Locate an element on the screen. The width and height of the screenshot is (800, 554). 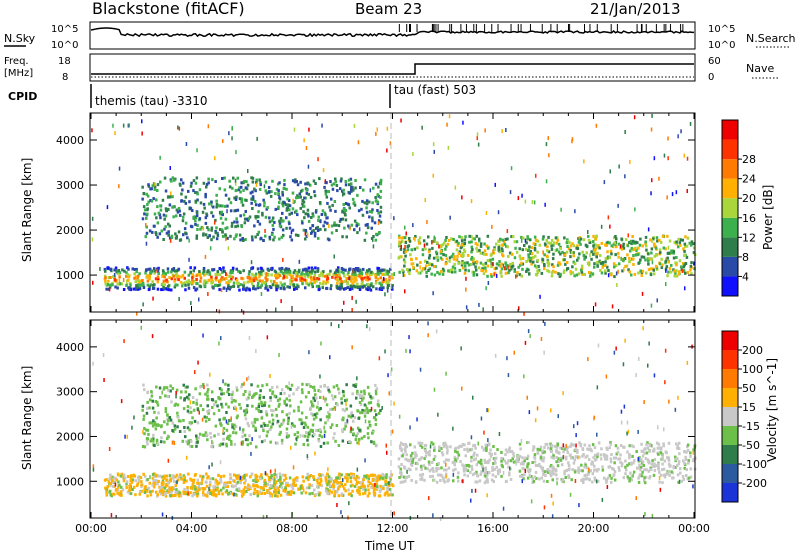
nsky-tick-high: 10^5 is located at coordinates (64, 29).